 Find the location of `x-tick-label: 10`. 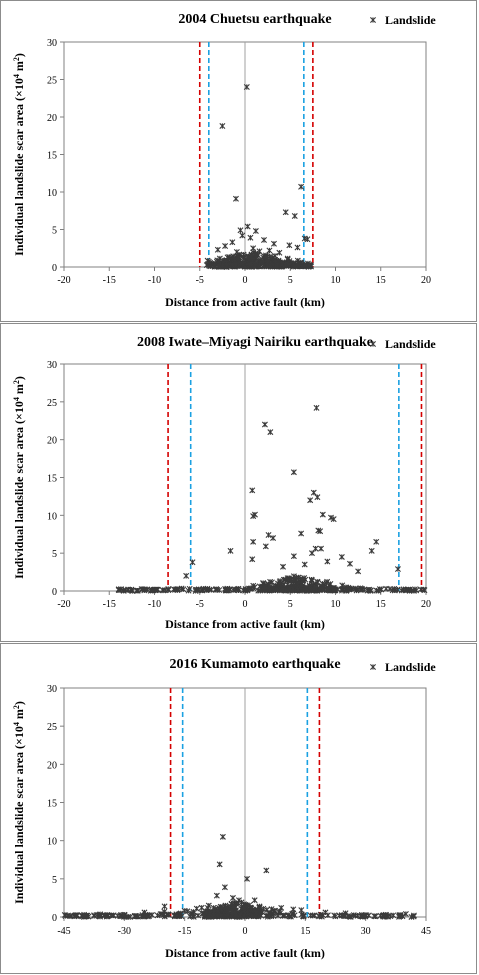

x-tick-label: 10 is located at coordinates (336, 604).